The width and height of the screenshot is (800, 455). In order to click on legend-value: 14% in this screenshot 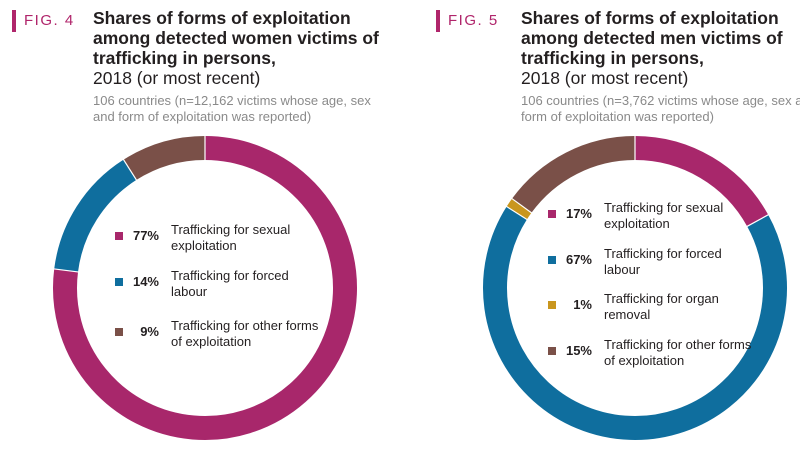, I will do `click(145, 281)`.